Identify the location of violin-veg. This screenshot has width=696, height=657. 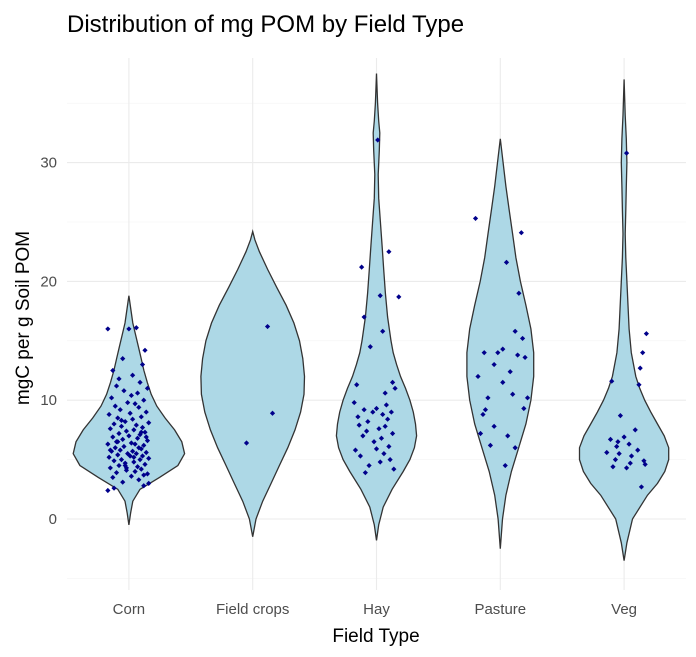
(624, 320).